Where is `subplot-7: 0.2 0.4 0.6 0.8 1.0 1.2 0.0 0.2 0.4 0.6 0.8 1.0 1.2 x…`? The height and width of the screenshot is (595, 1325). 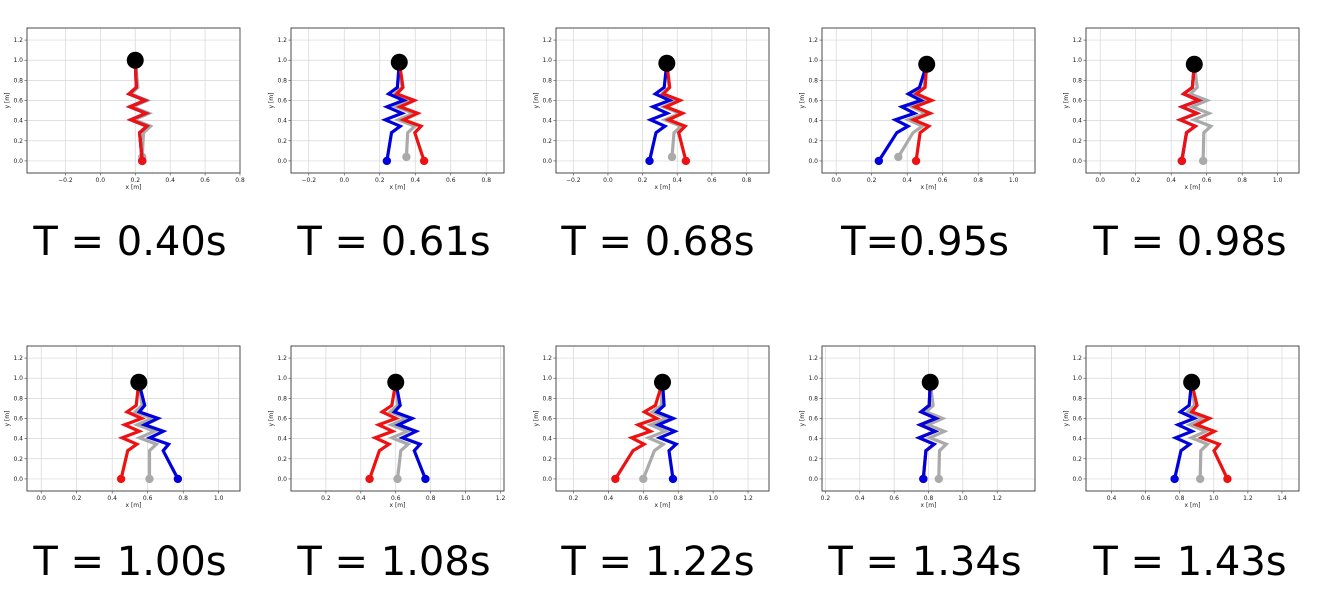 subplot-7: 0.2 0.4 0.6 0.8 1.0 1.2 0.0 0.2 0.4 0.6 0.8 1.0 1.2 x… is located at coordinates (651, 427).